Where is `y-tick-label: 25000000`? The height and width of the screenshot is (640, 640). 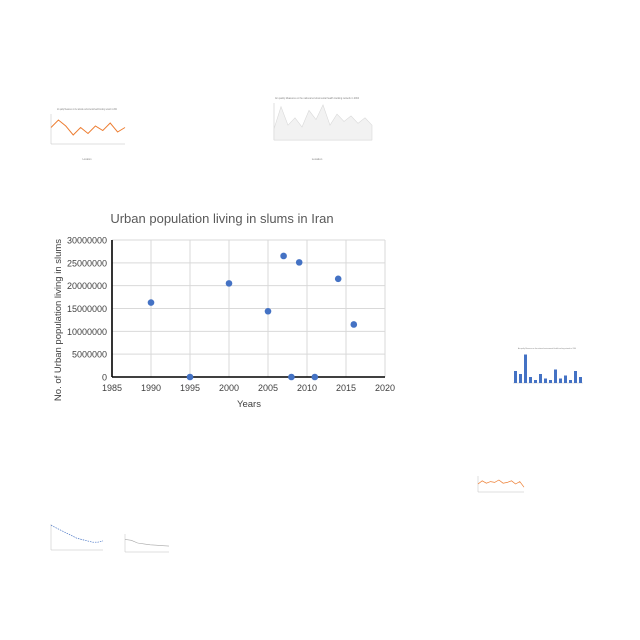 y-tick-label: 25000000 is located at coordinates (87, 263).